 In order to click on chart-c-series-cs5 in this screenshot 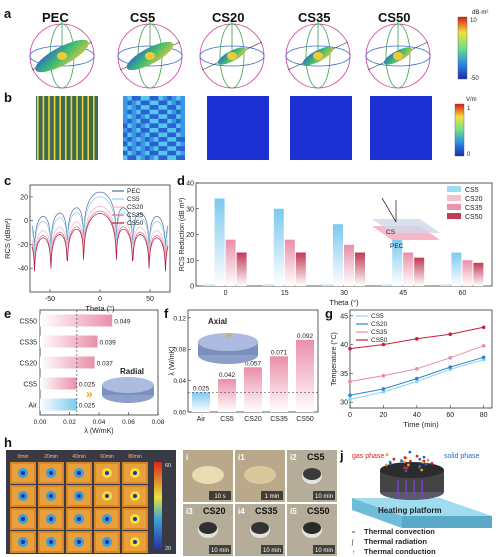, I will do `click(100, 225)`.